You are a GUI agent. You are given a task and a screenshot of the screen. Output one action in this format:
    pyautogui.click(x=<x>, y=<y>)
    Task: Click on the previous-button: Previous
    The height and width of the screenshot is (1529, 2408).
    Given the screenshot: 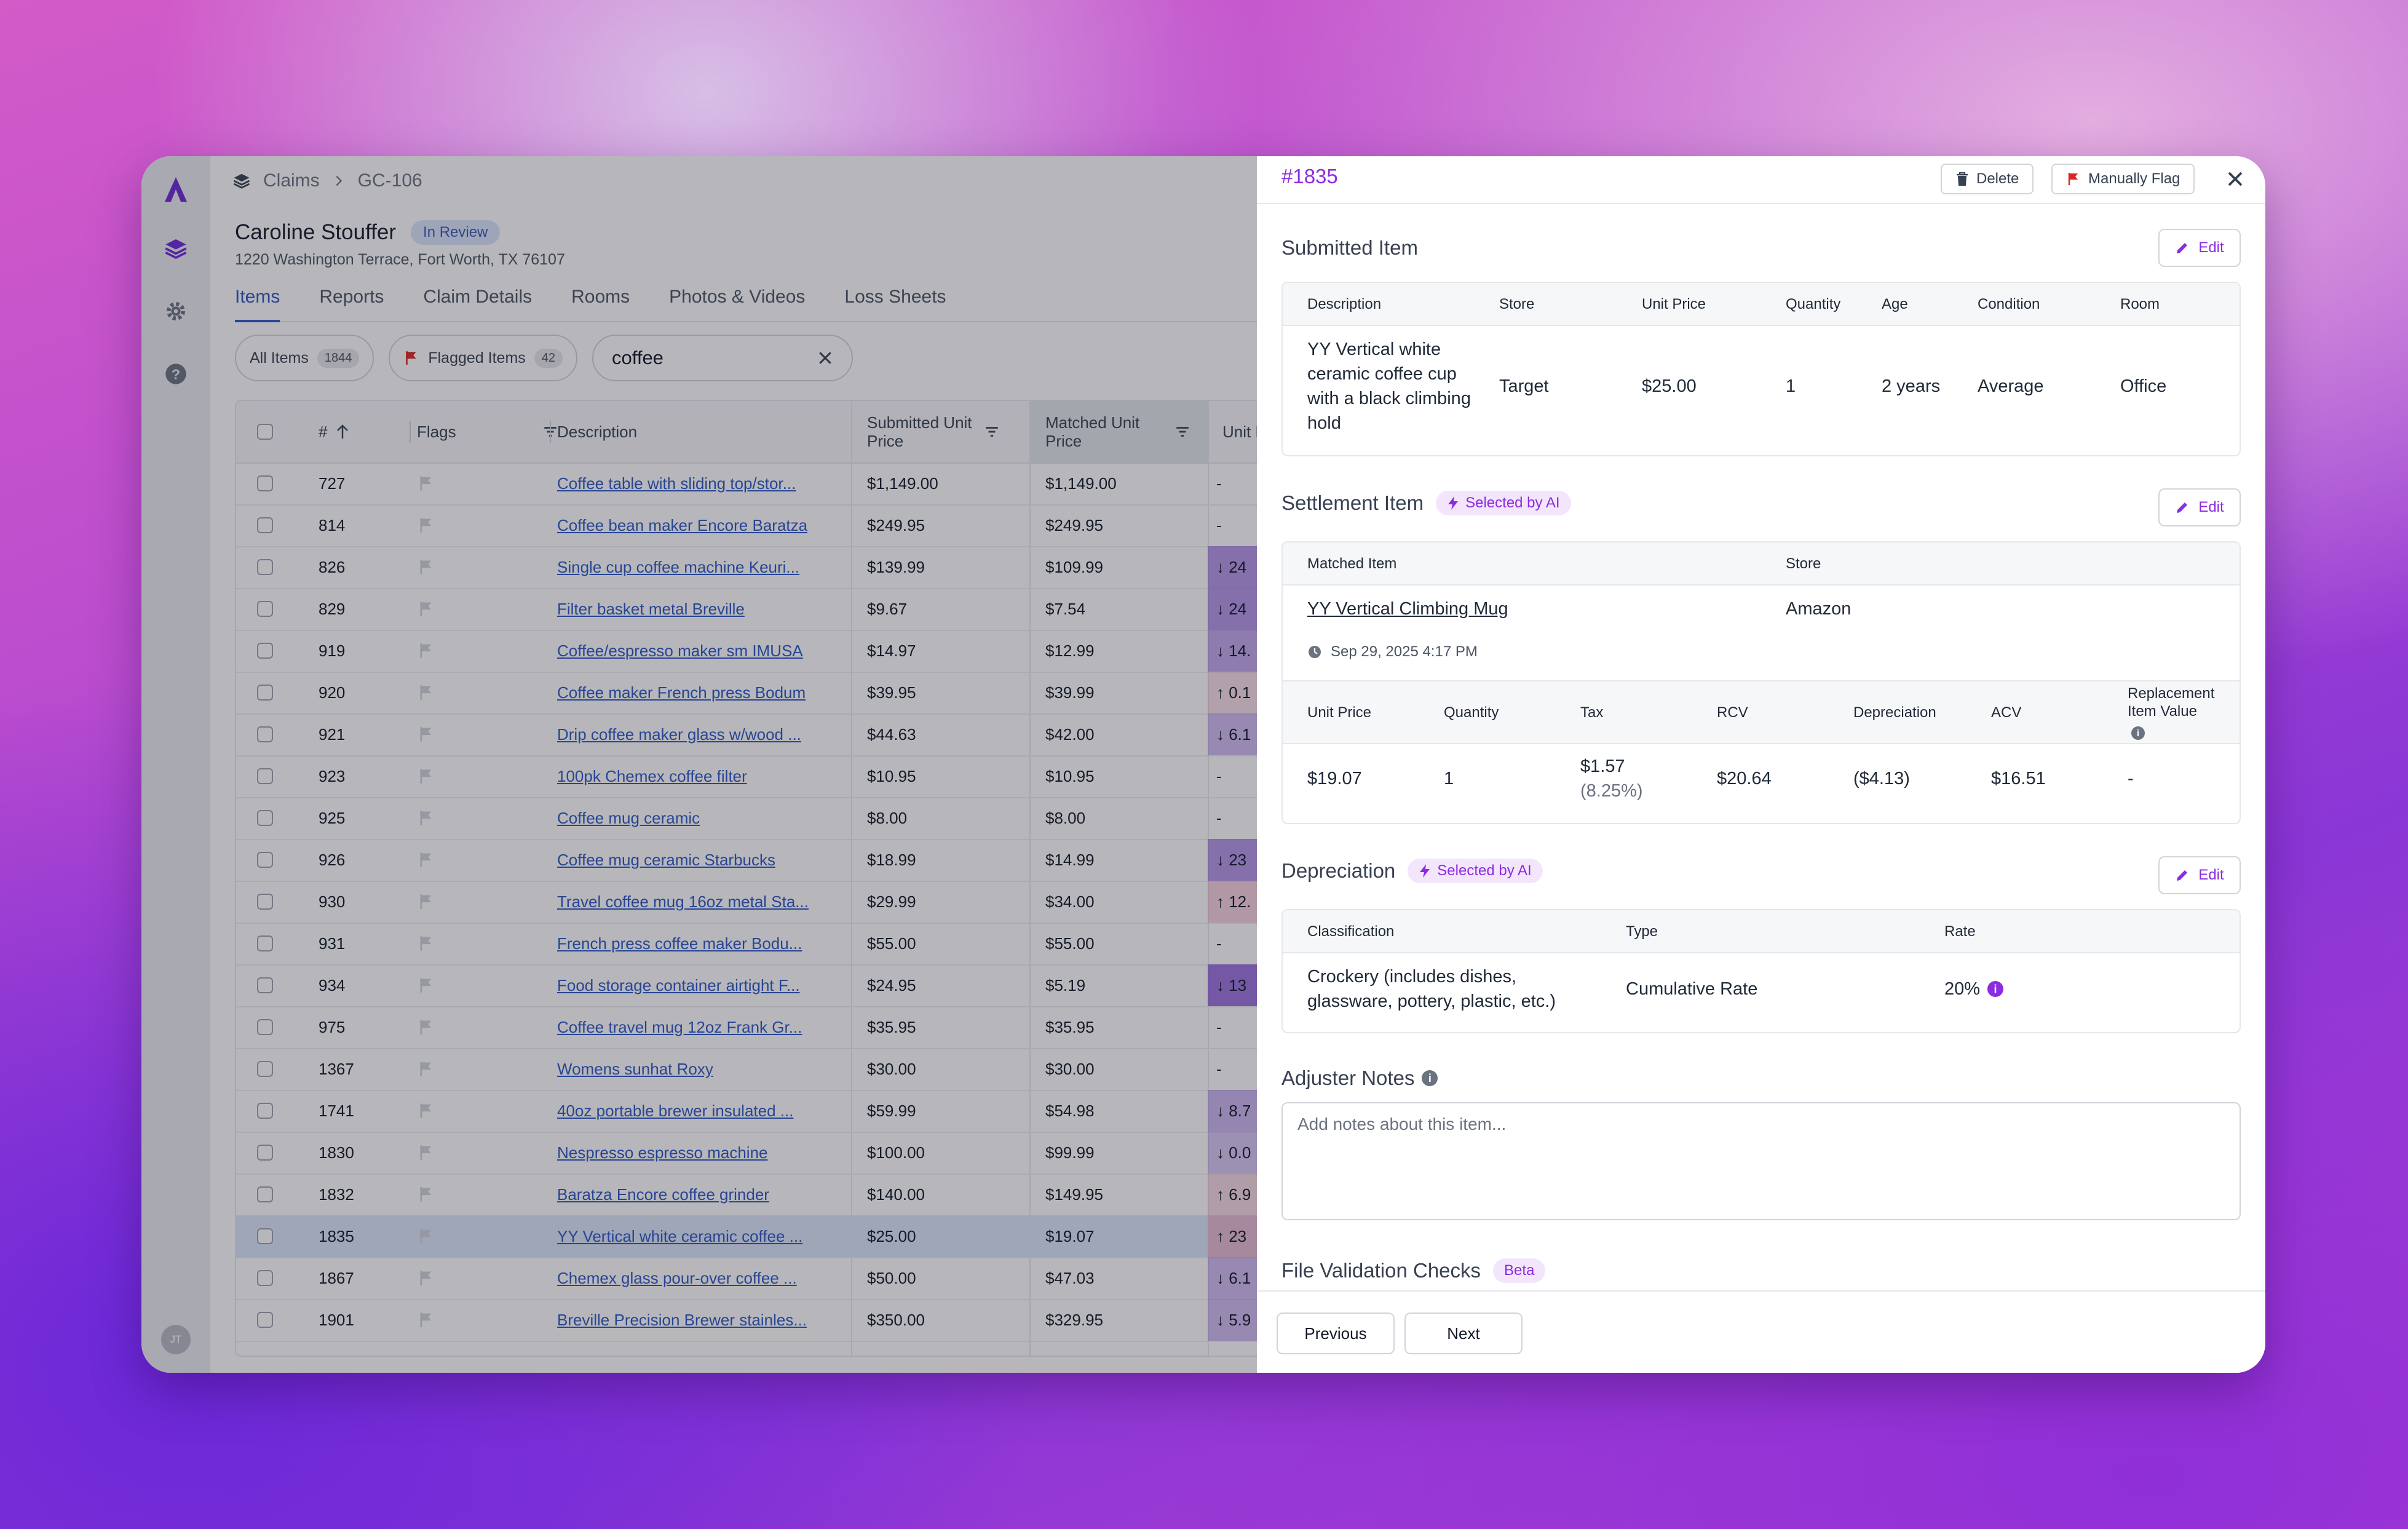 What is the action you would take?
    pyautogui.click(x=1336, y=1333)
    